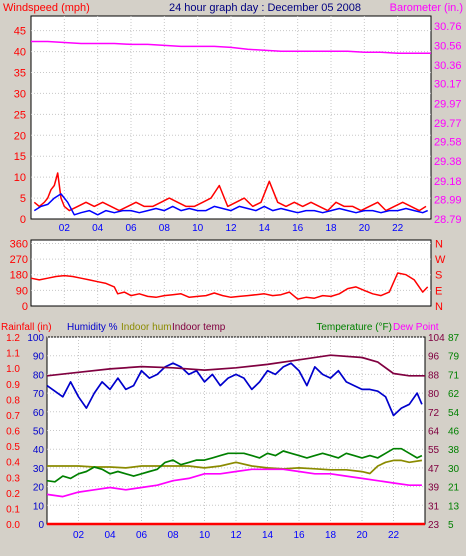 This screenshot has width=466, height=556. Describe the element at coordinates (229, 286) in the screenshot. I see `wind-direction-line` at that location.